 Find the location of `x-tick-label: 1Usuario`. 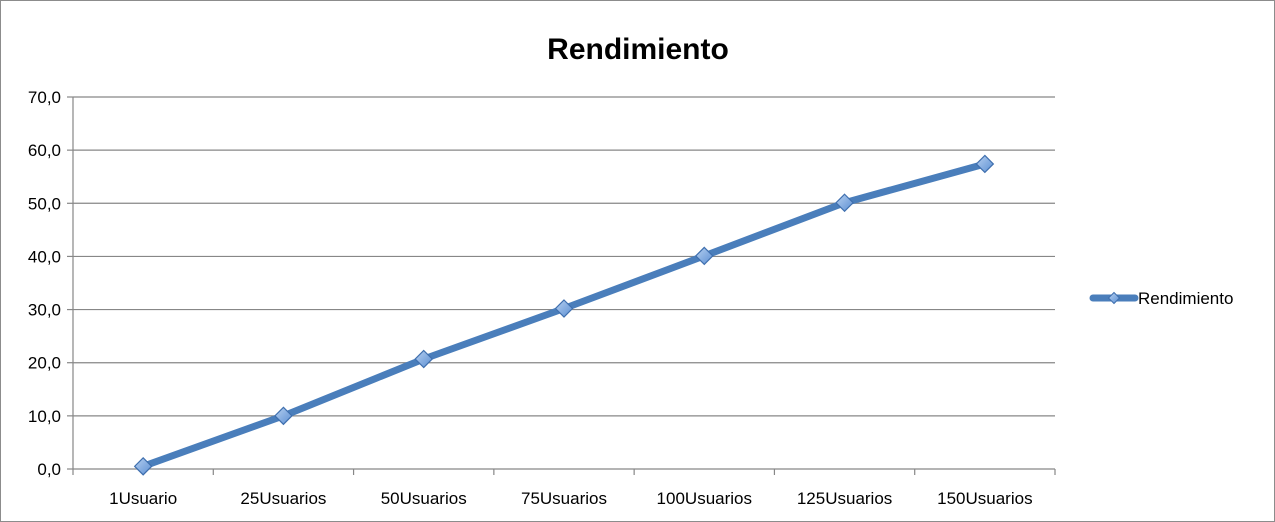

x-tick-label: 1Usuario is located at coordinates (143, 498).